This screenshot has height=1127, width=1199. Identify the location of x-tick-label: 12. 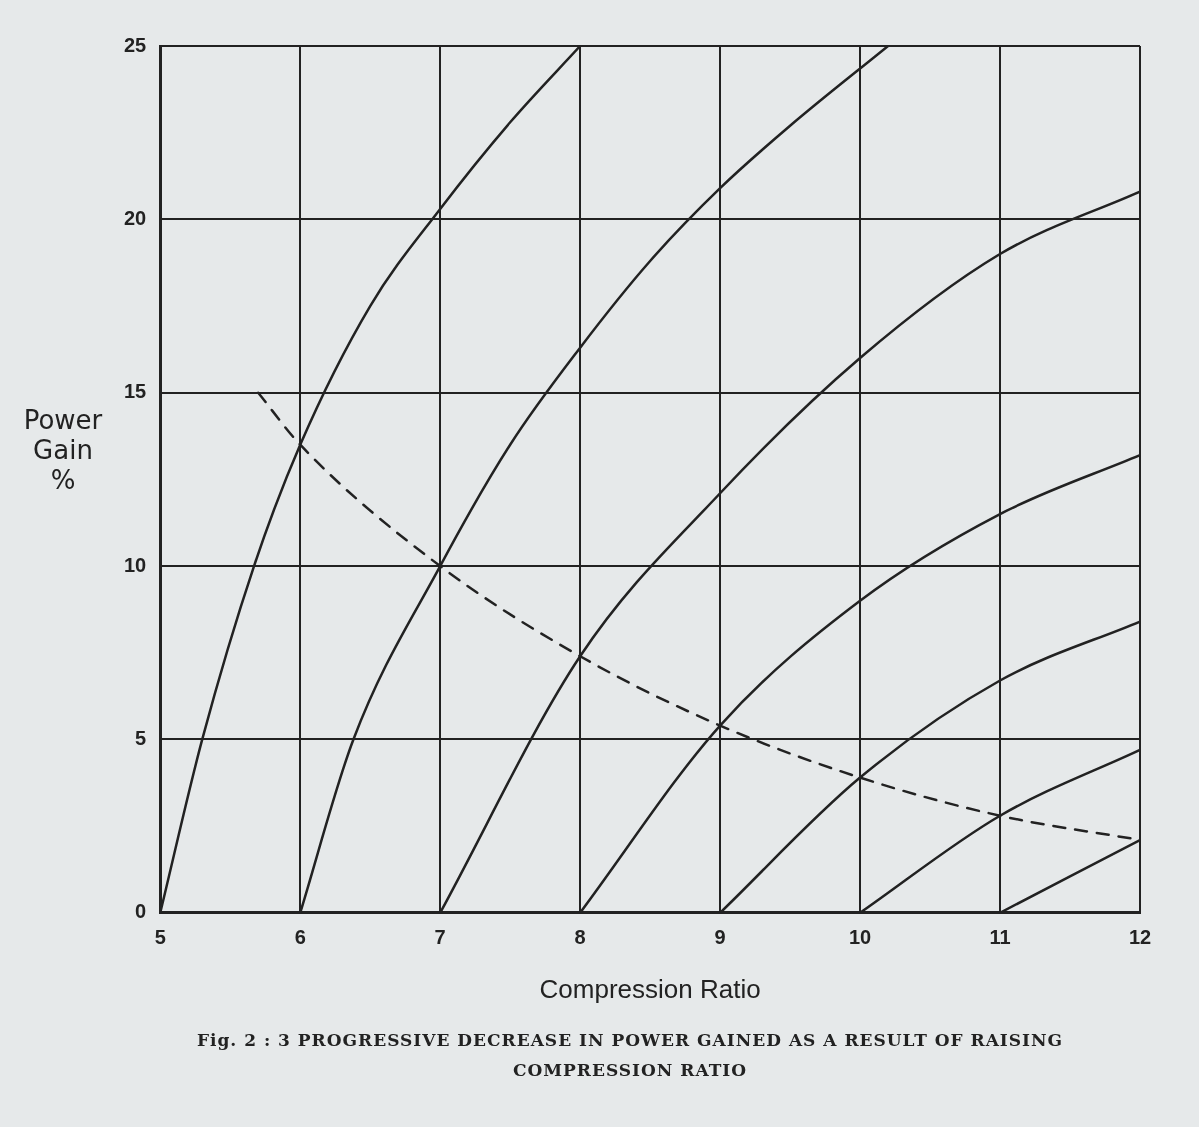
(1140, 937).